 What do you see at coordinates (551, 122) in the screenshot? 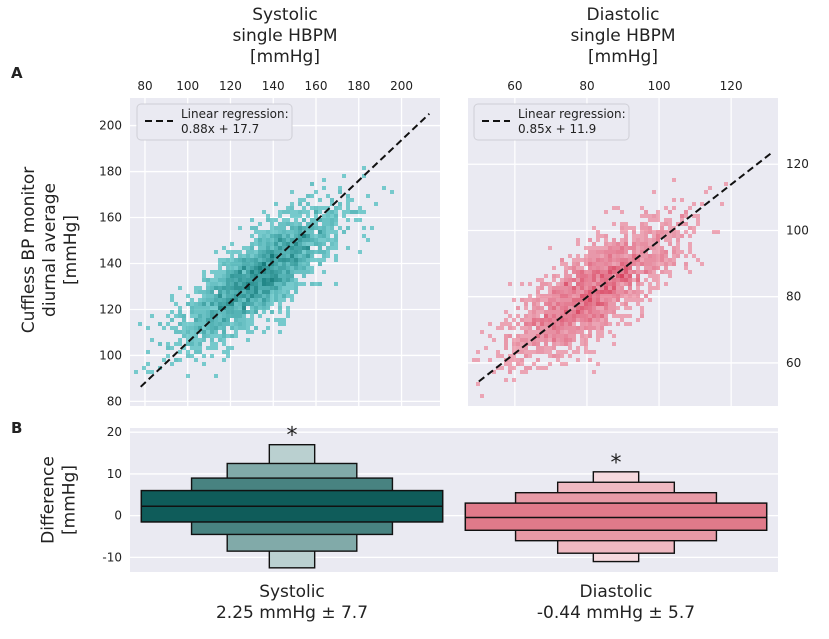
I see `legend-box` at bounding box center [551, 122].